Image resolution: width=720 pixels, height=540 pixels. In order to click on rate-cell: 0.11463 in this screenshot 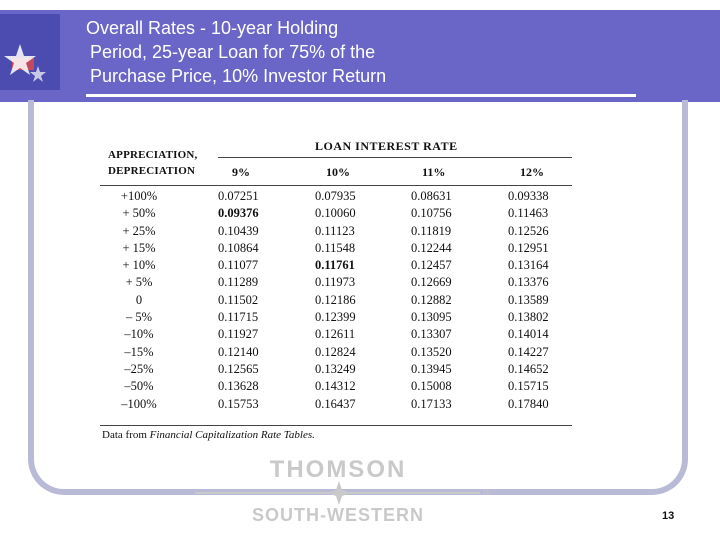, I will do `click(528, 213)`.